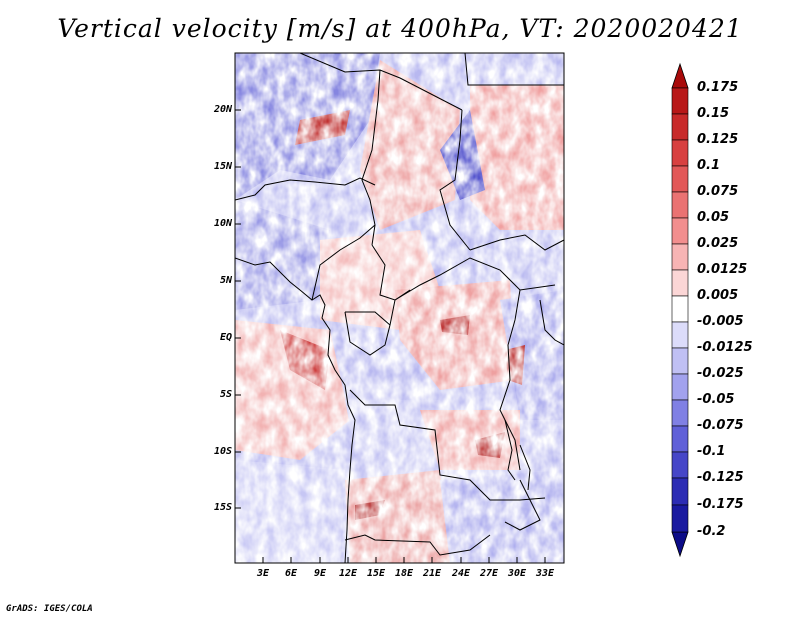  What do you see at coordinates (225, 337) in the screenshot?
I see `lat-label-eq: EQ` at bounding box center [225, 337].